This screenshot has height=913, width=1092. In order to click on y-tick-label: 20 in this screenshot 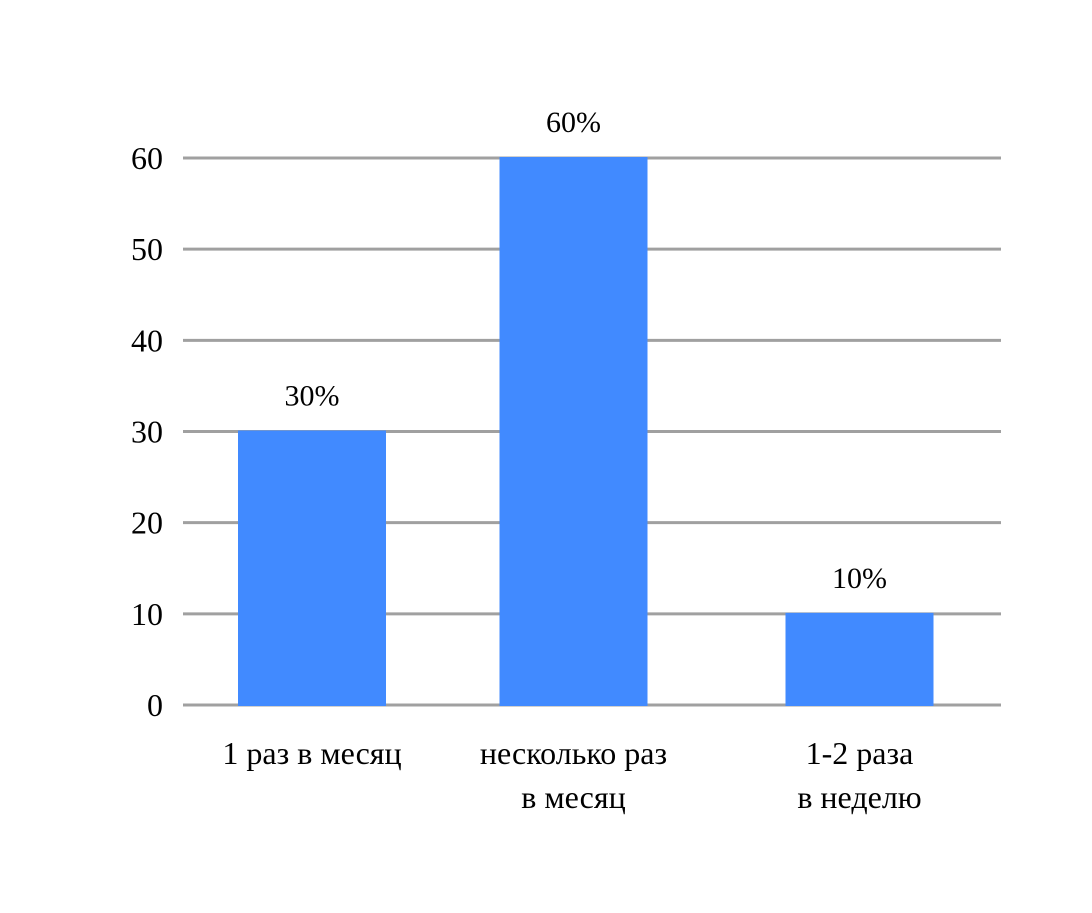, I will do `click(147, 523)`.